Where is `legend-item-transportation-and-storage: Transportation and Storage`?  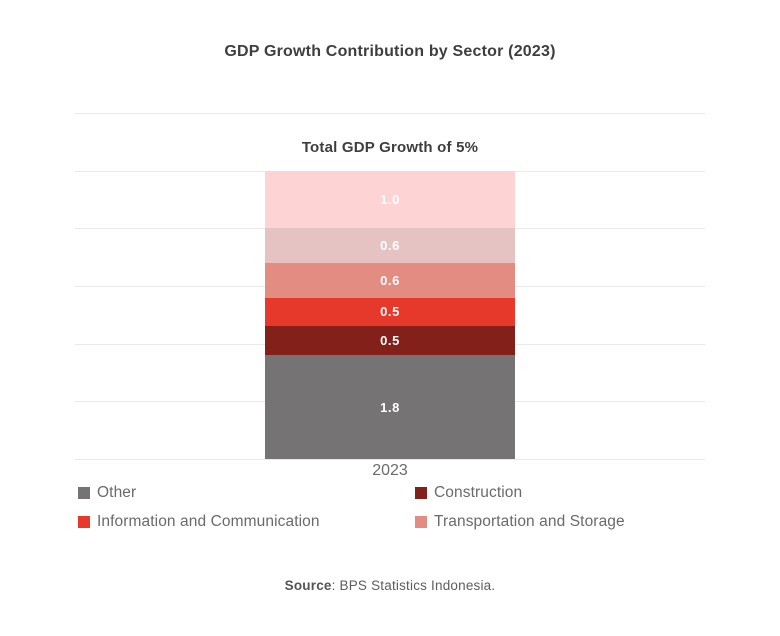 legend-item-transportation-and-storage: Transportation and Storage is located at coordinates (520, 522).